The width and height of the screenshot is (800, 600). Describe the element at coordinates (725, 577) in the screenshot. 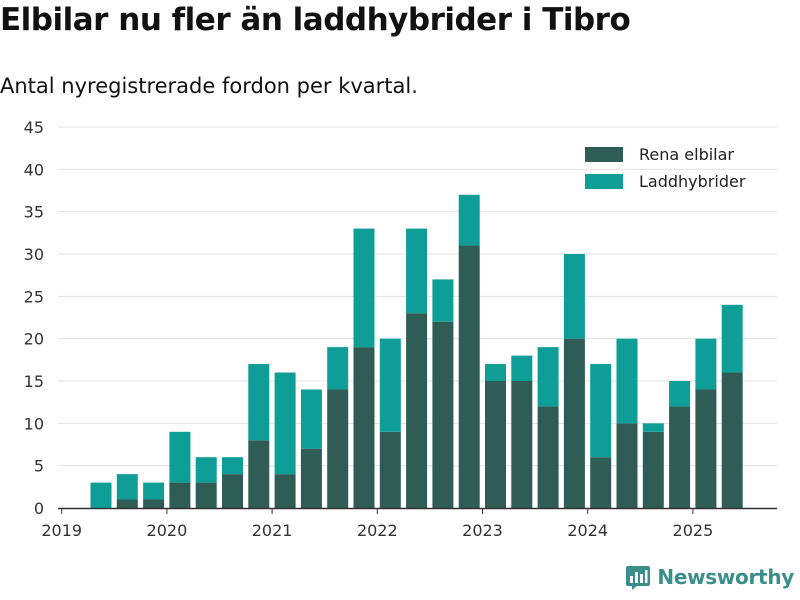

I see `brand-name: Newsworthy` at that location.